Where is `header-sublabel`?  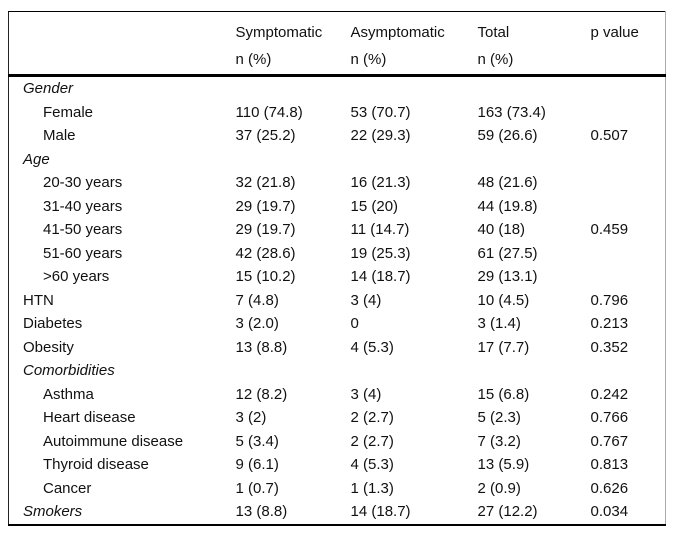 header-sublabel is located at coordinates (122, 59).